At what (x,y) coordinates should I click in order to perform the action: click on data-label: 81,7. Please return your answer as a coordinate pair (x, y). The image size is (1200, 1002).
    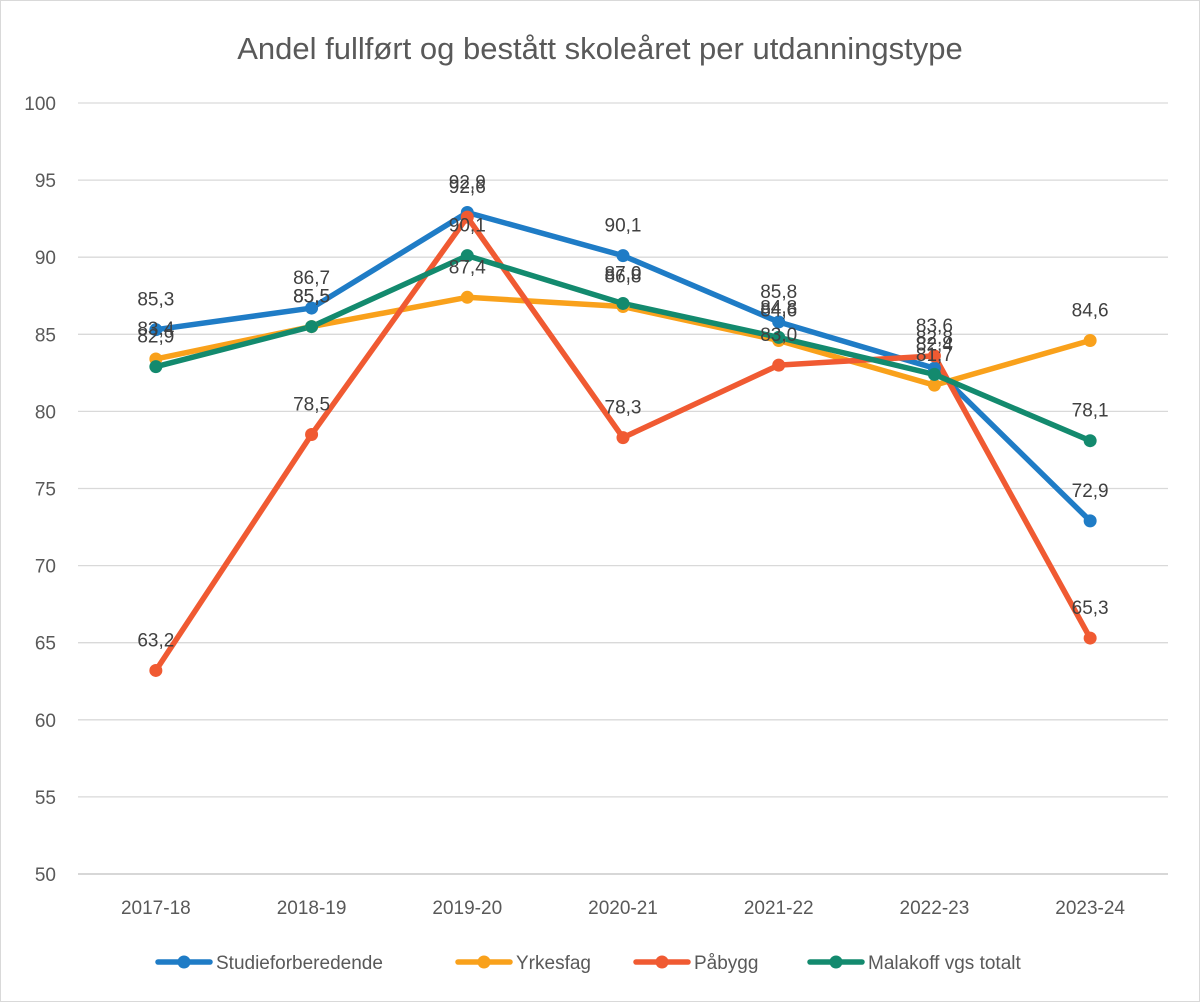
    Looking at the image, I should click on (934, 355).